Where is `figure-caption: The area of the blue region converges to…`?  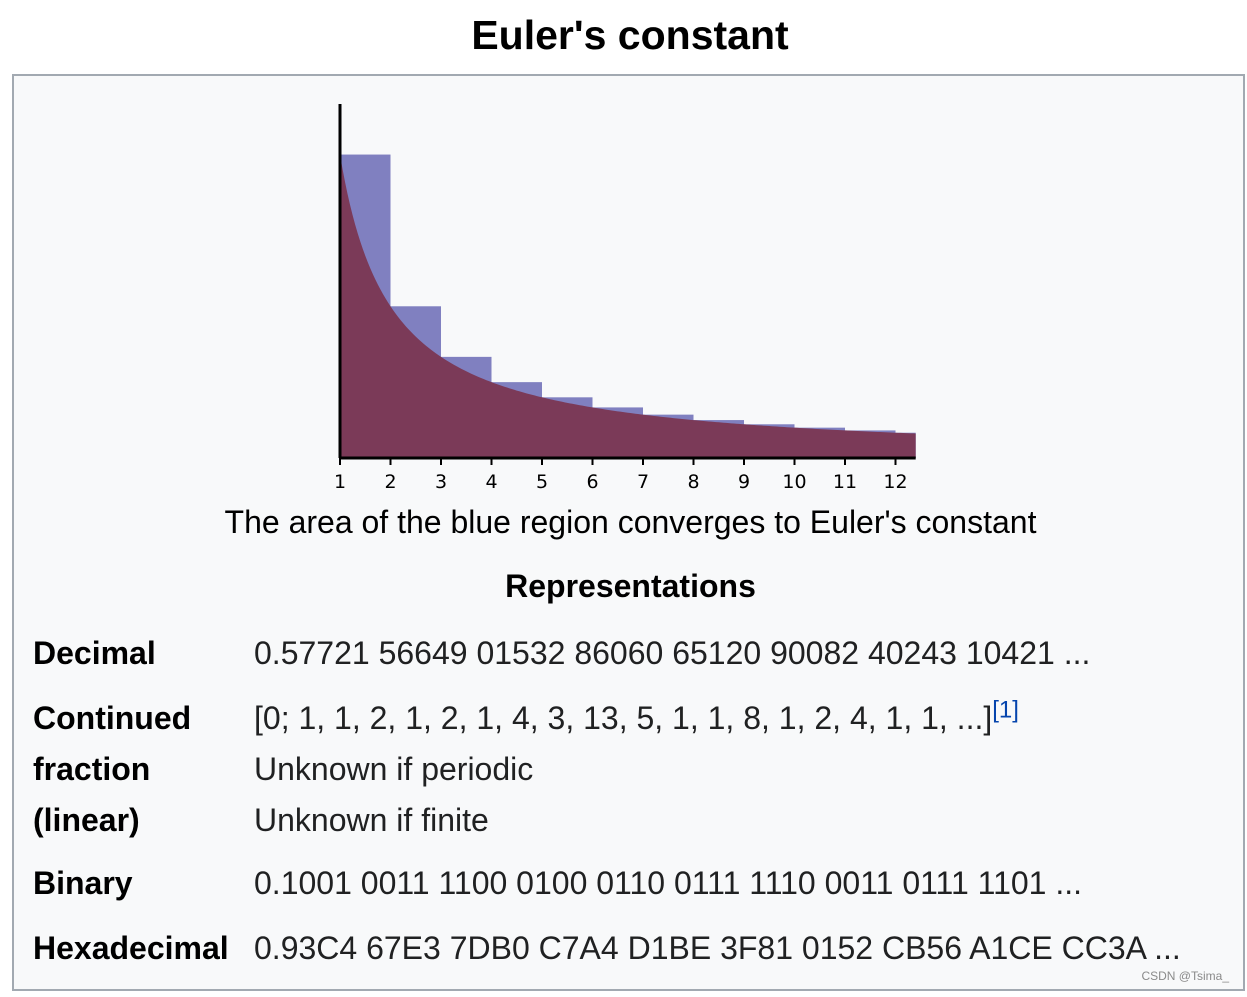 figure-caption: The area of the blue region converges to… is located at coordinates (630, 522).